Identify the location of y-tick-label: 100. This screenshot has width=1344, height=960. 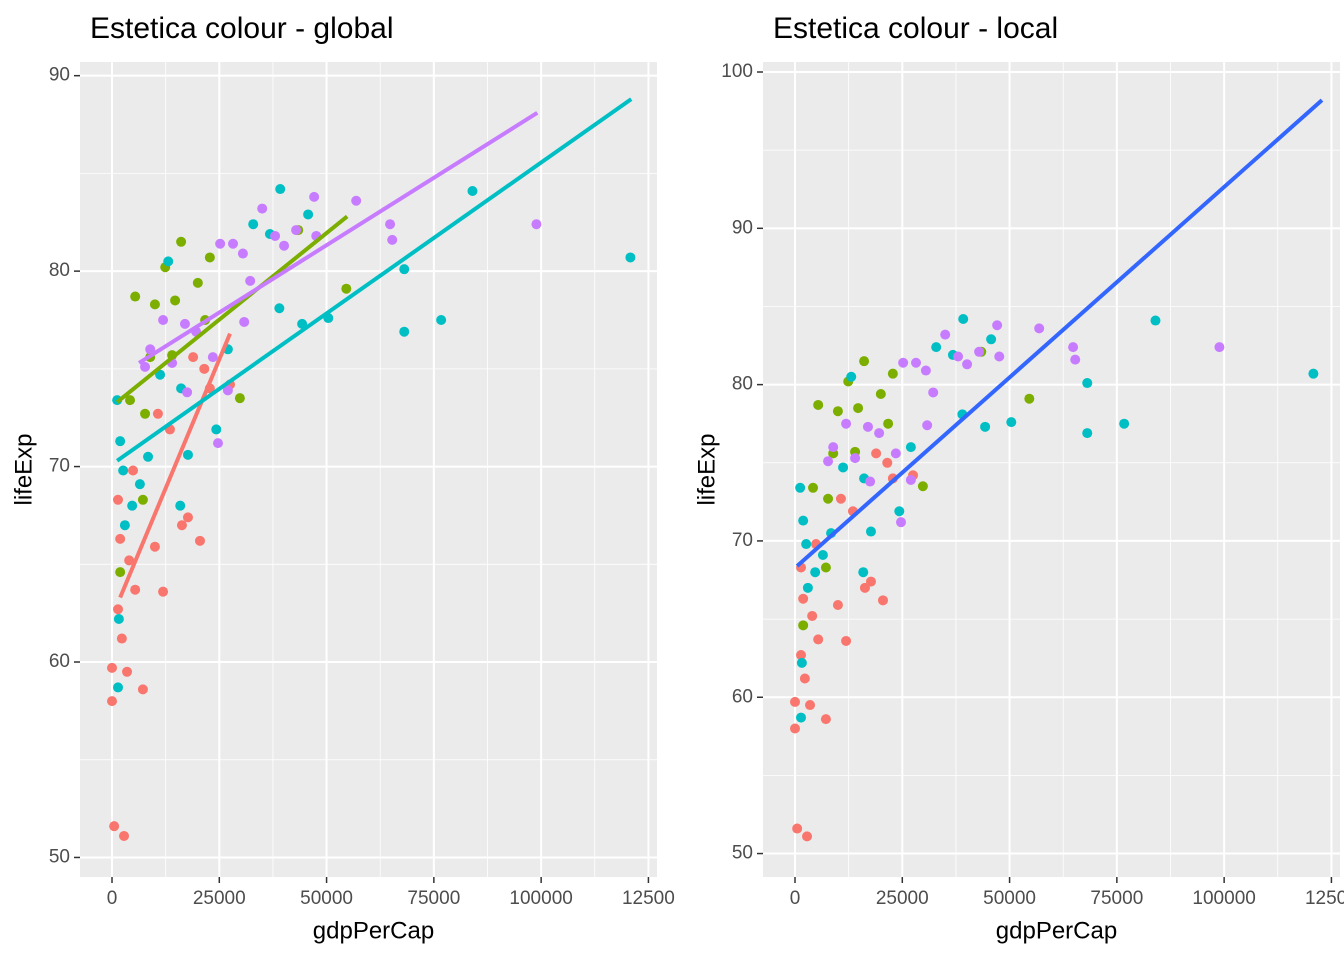
(737, 71).